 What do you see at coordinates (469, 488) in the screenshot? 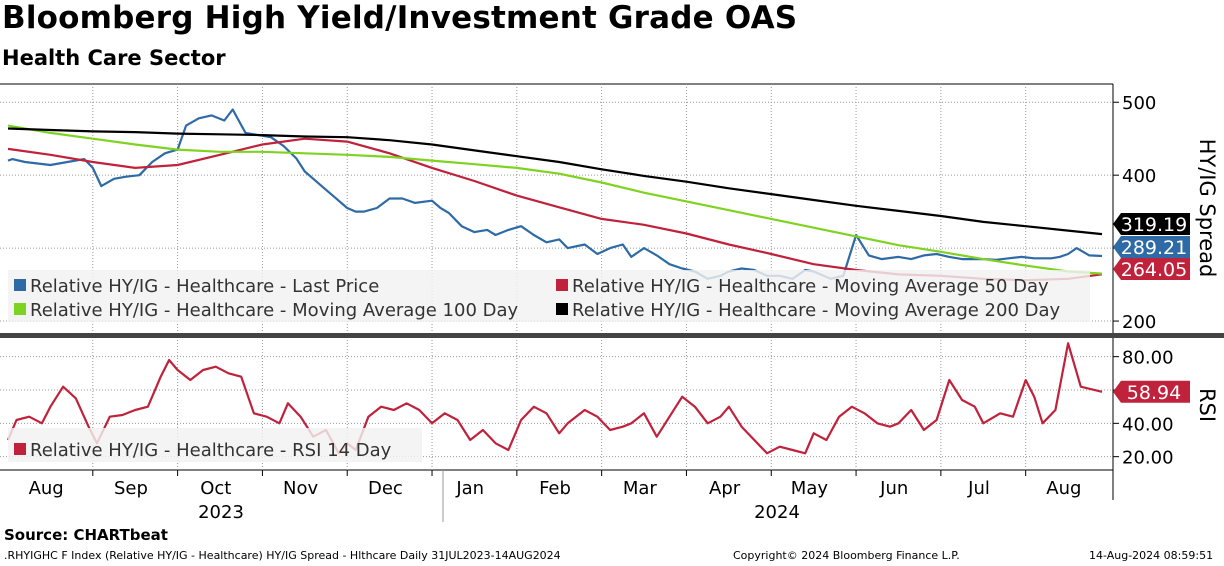
I see `month-label-jan: Jan` at bounding box center [469, 488].